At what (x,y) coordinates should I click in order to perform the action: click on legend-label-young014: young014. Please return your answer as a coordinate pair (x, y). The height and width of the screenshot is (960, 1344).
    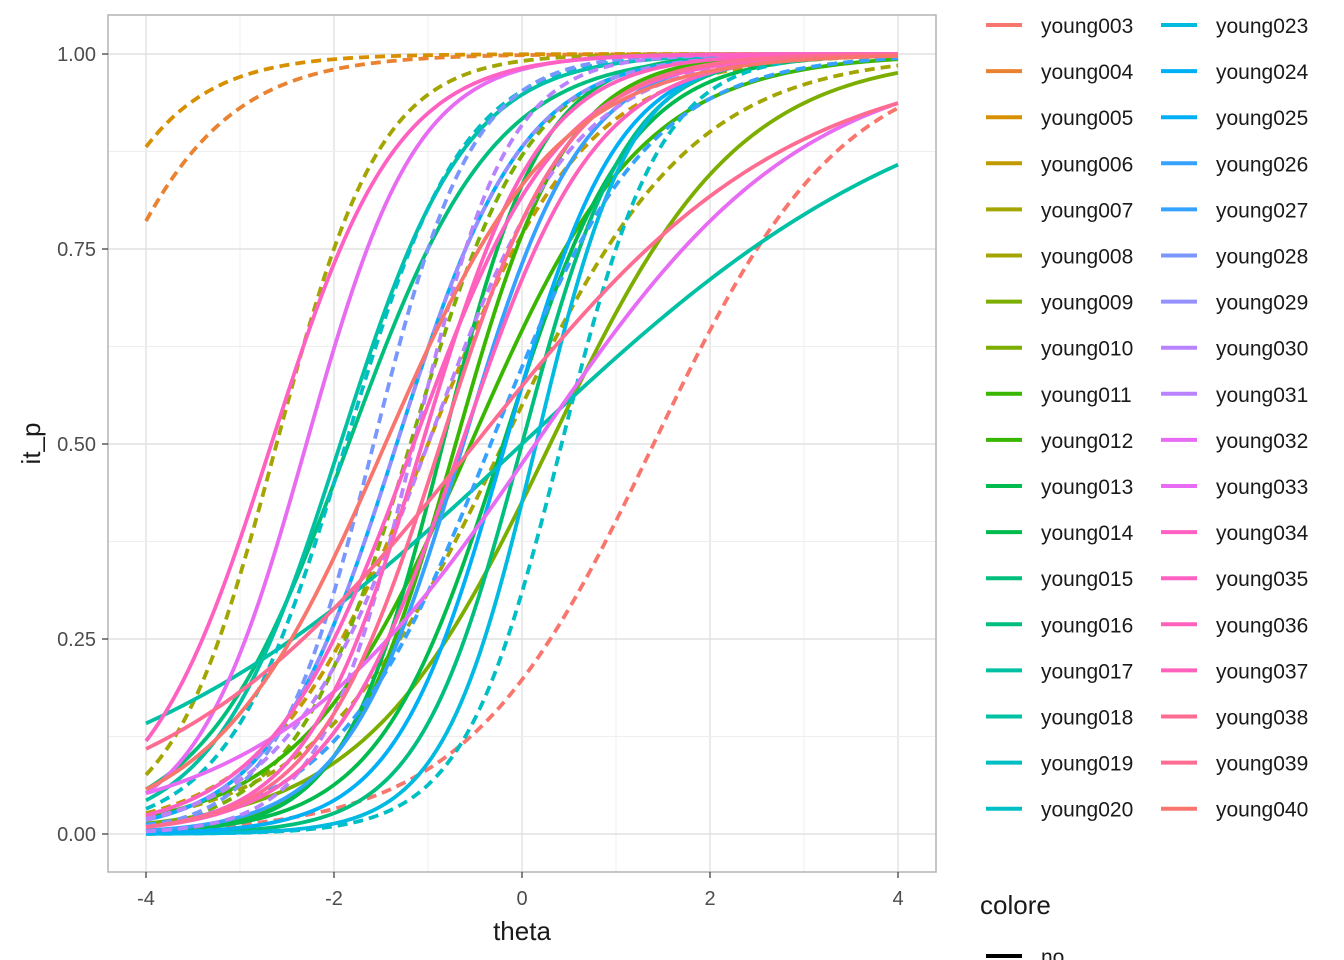
    Looking at the image, I should click on (1087, 533).